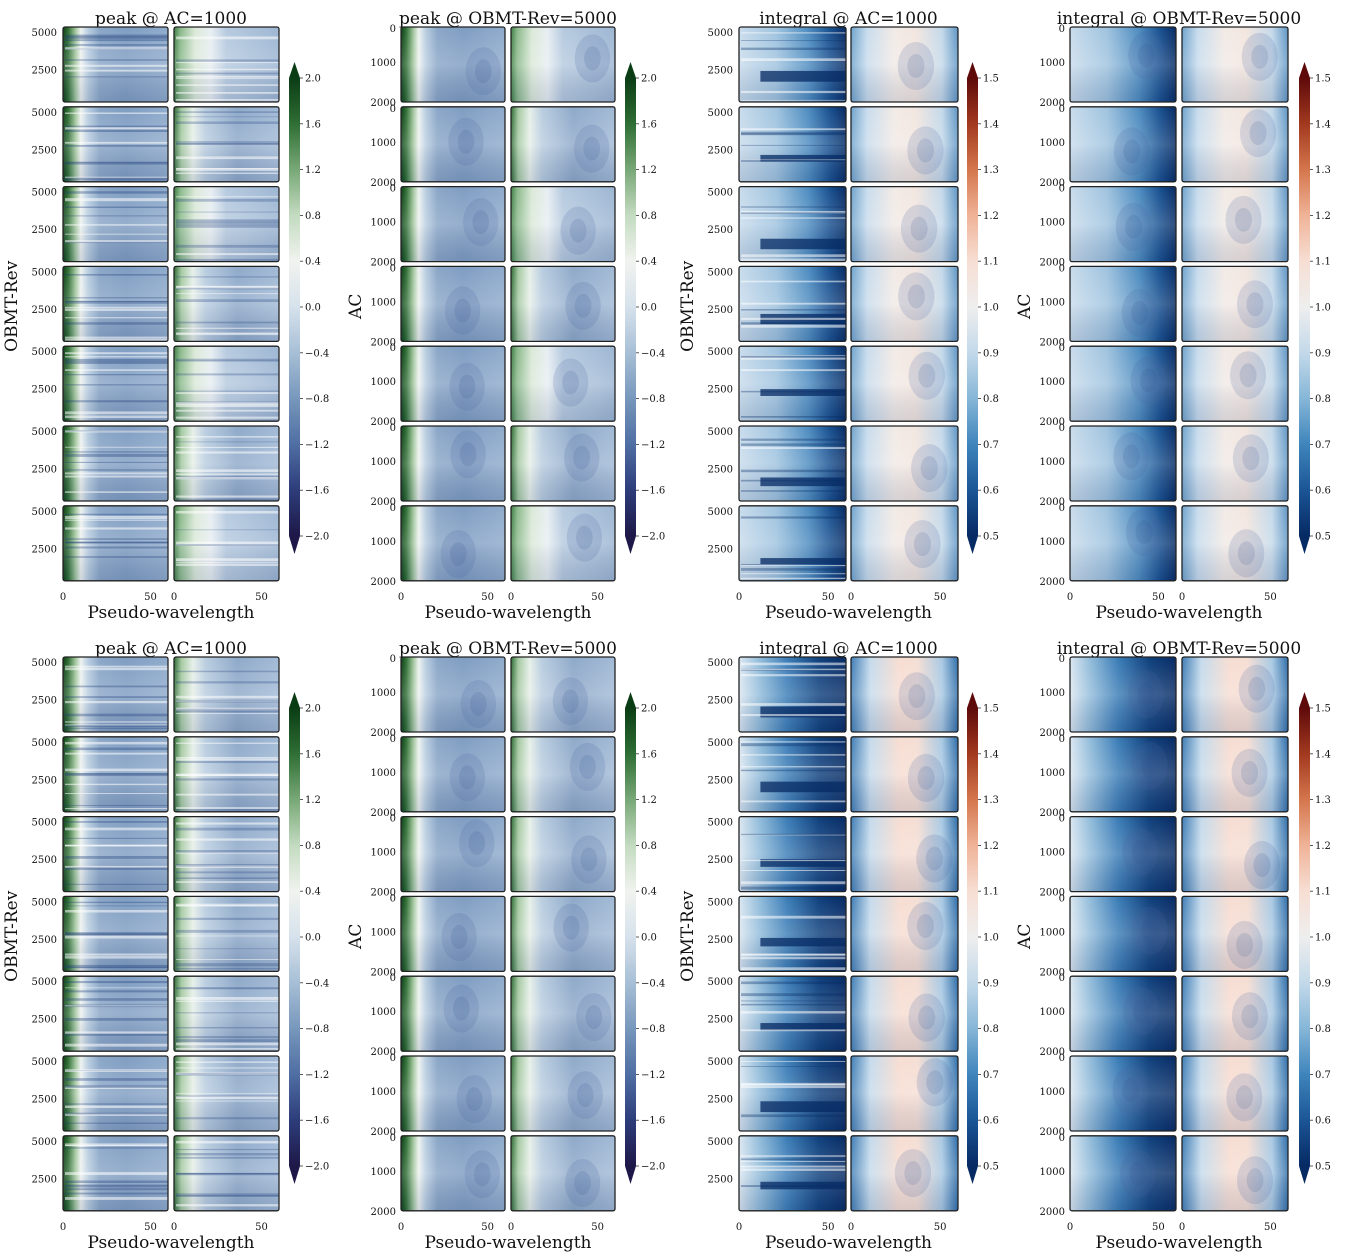 The width and height of the screenshot is (1352, 1260). What do you see at coordinates (1323, 800) in the screenshot?
I see `colorbar-tick-label: 1.3` at bounding box center [1323, 800].